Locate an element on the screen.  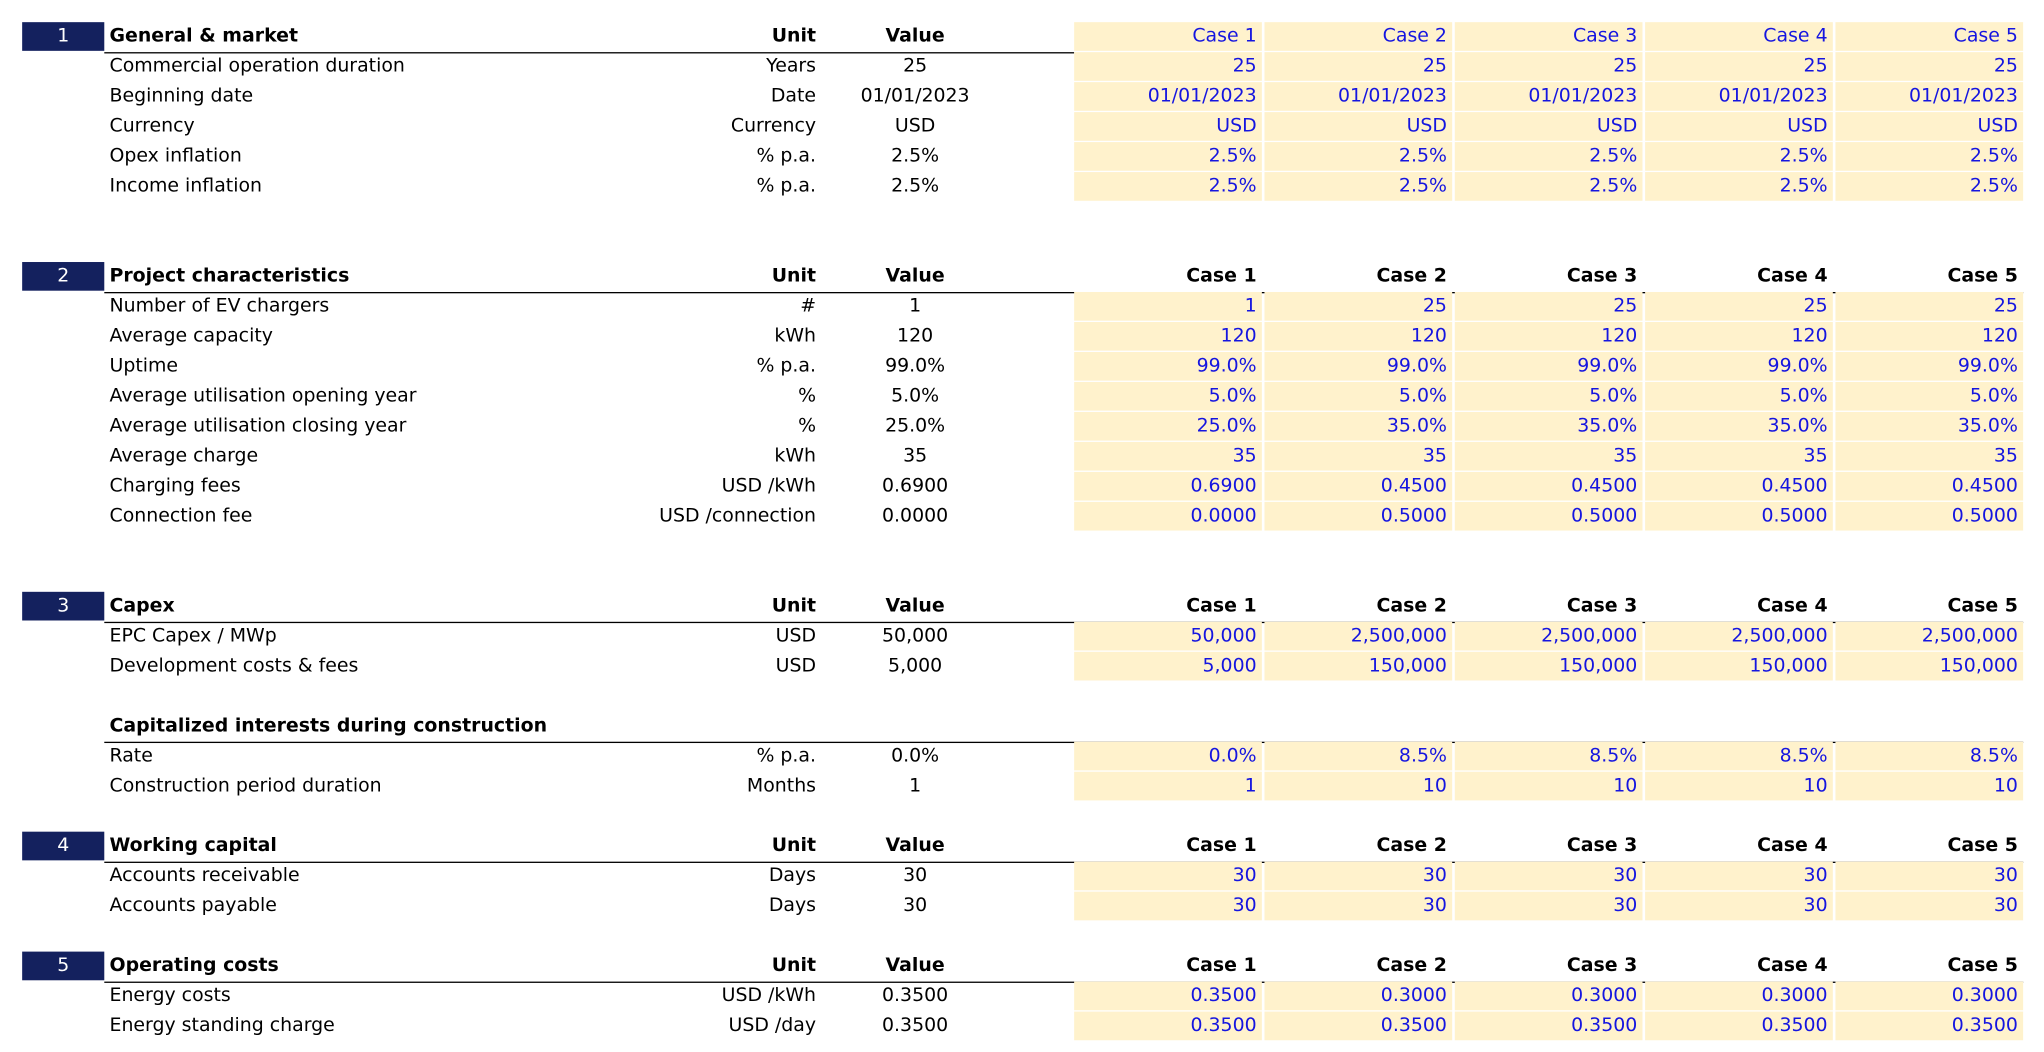
row-value: 01/01/2023 is located at coordinates (915, 96).